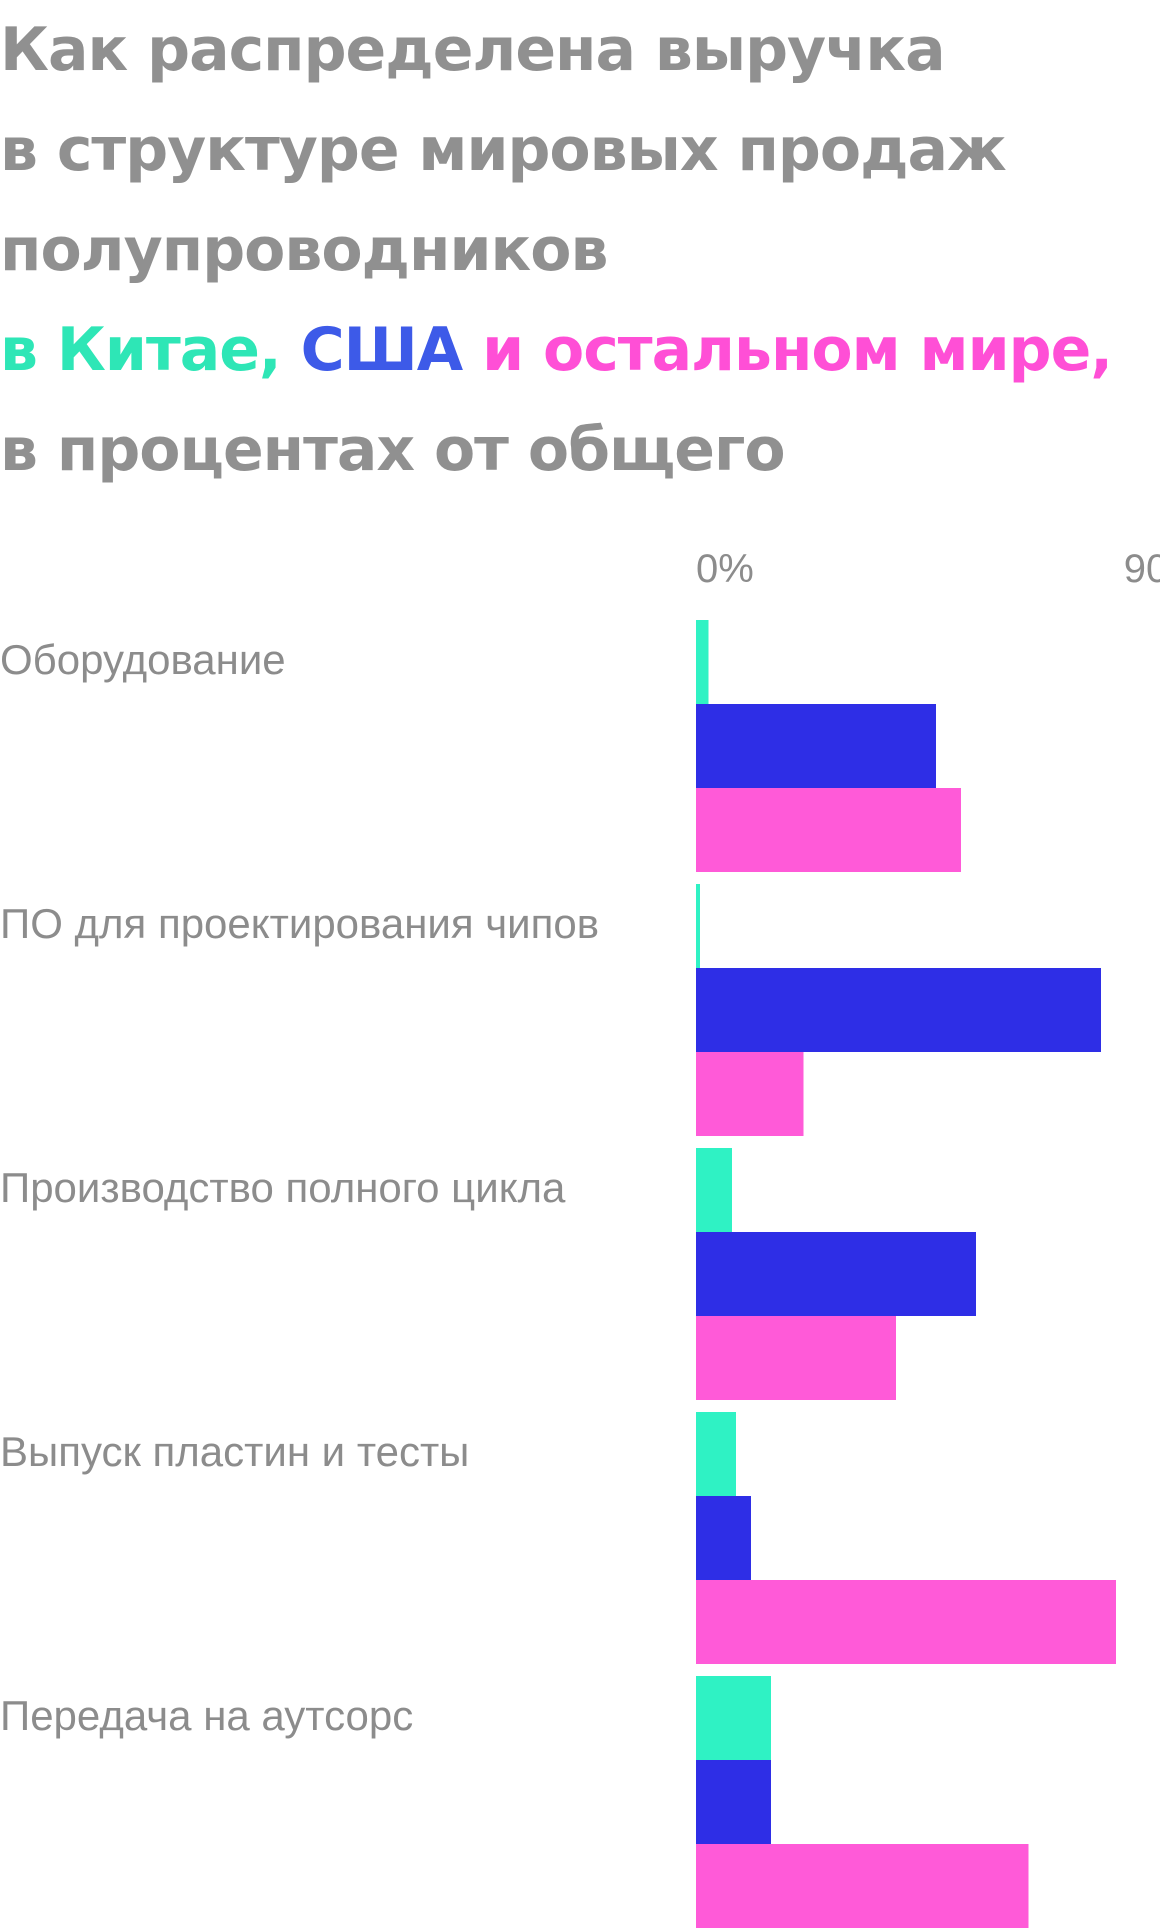  Describe the element at coordinates (393, 450) in the screenshot. I see `title-line-5: в процентах от общего` at that location.